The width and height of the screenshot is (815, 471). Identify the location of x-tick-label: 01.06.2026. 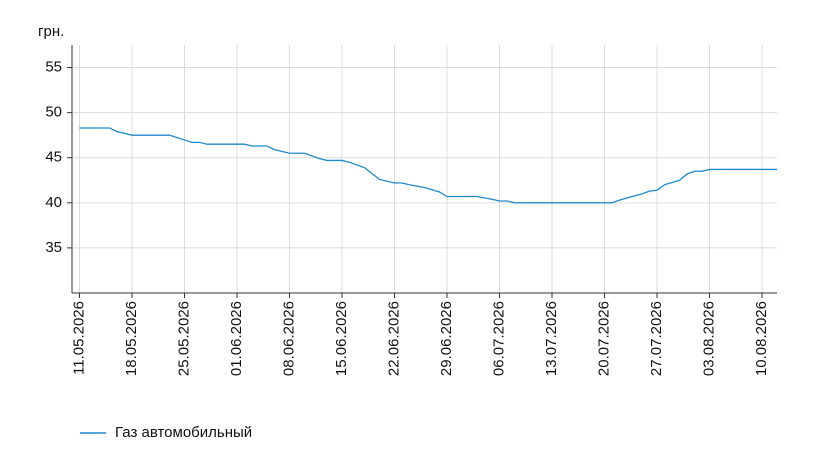
(236, 338).